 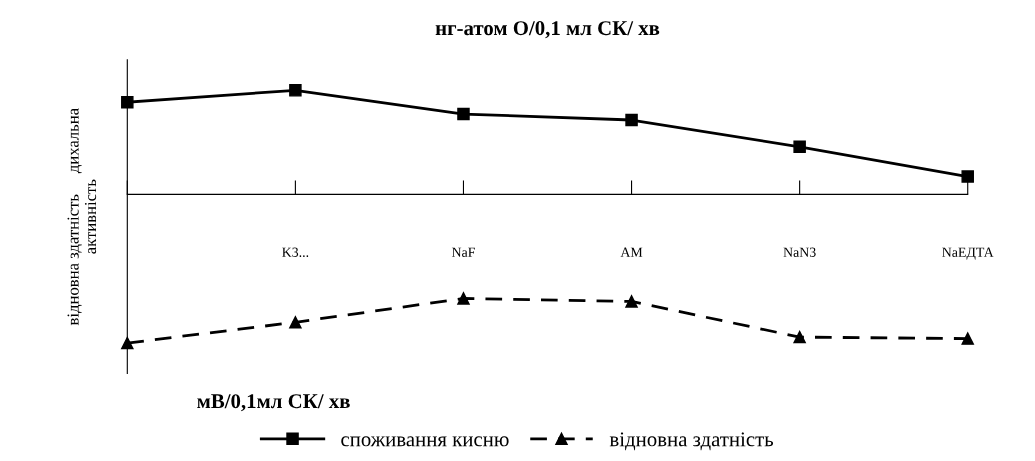 What do you see at coordinates (273, 403) in the screenshot?
I see `text: мВ/0,1мл СК/ хв` at bounding box center [273, 403].